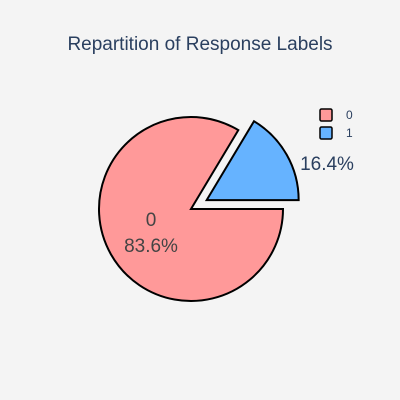 Image resolution: width=400 pixels, height=400 pixels. Describe the element at coordinates (327, 164) in the screenshot. I see `slice-label-1-percent: 16.4%` at that location.